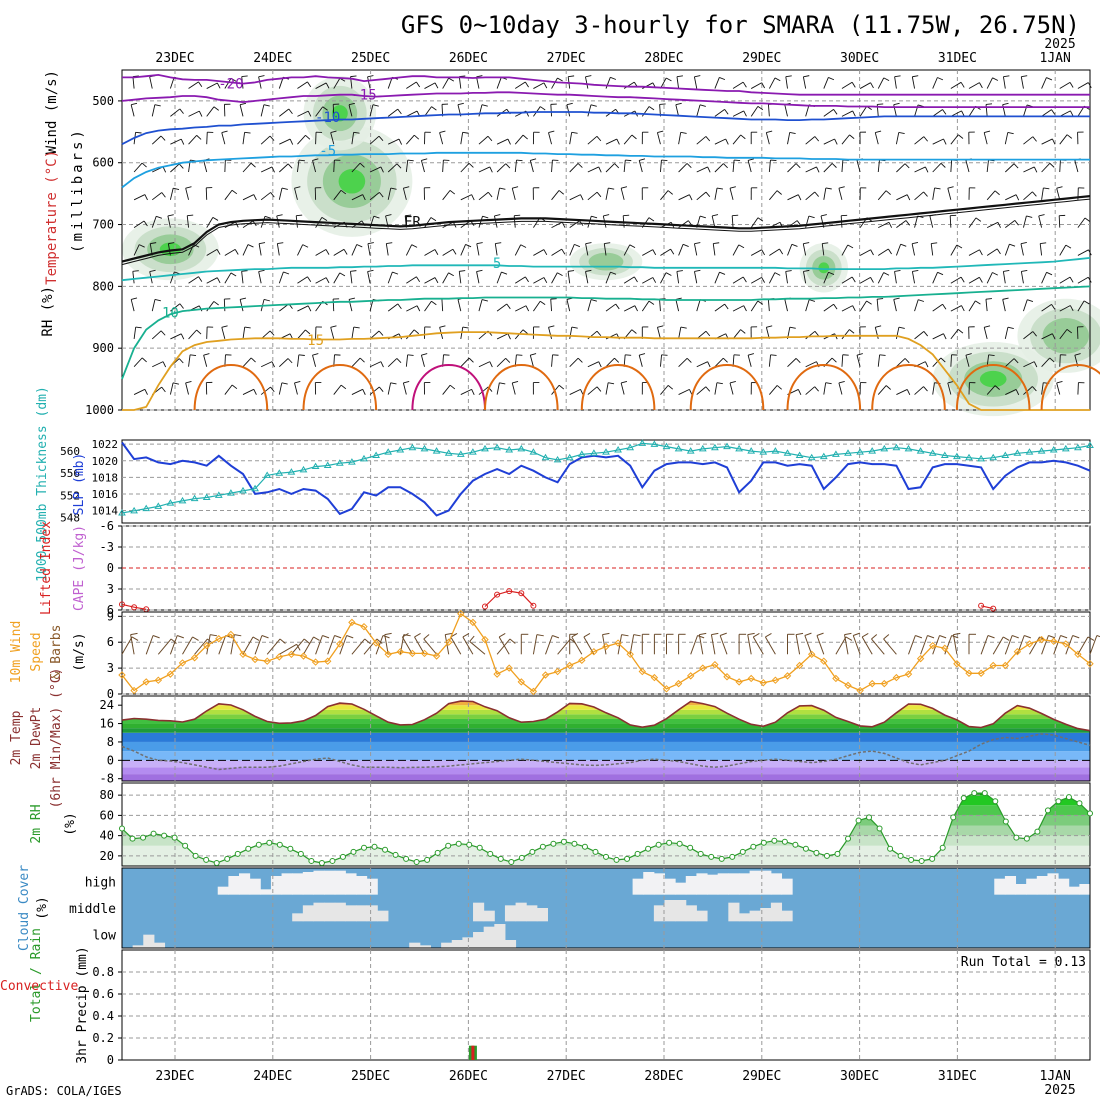  Describe the element at coordinates (272, 1076) in the screenshot. I see `bottom-date-label: 24DEC` at that location.